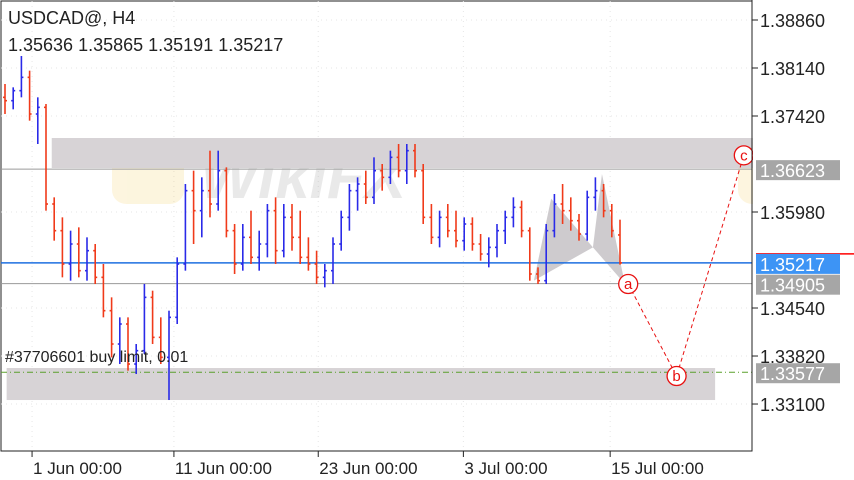 Image resolution: width=854 pixels, height=480 pixels. I want to click on price-tick-label: 1.35980, so click(792, 213).